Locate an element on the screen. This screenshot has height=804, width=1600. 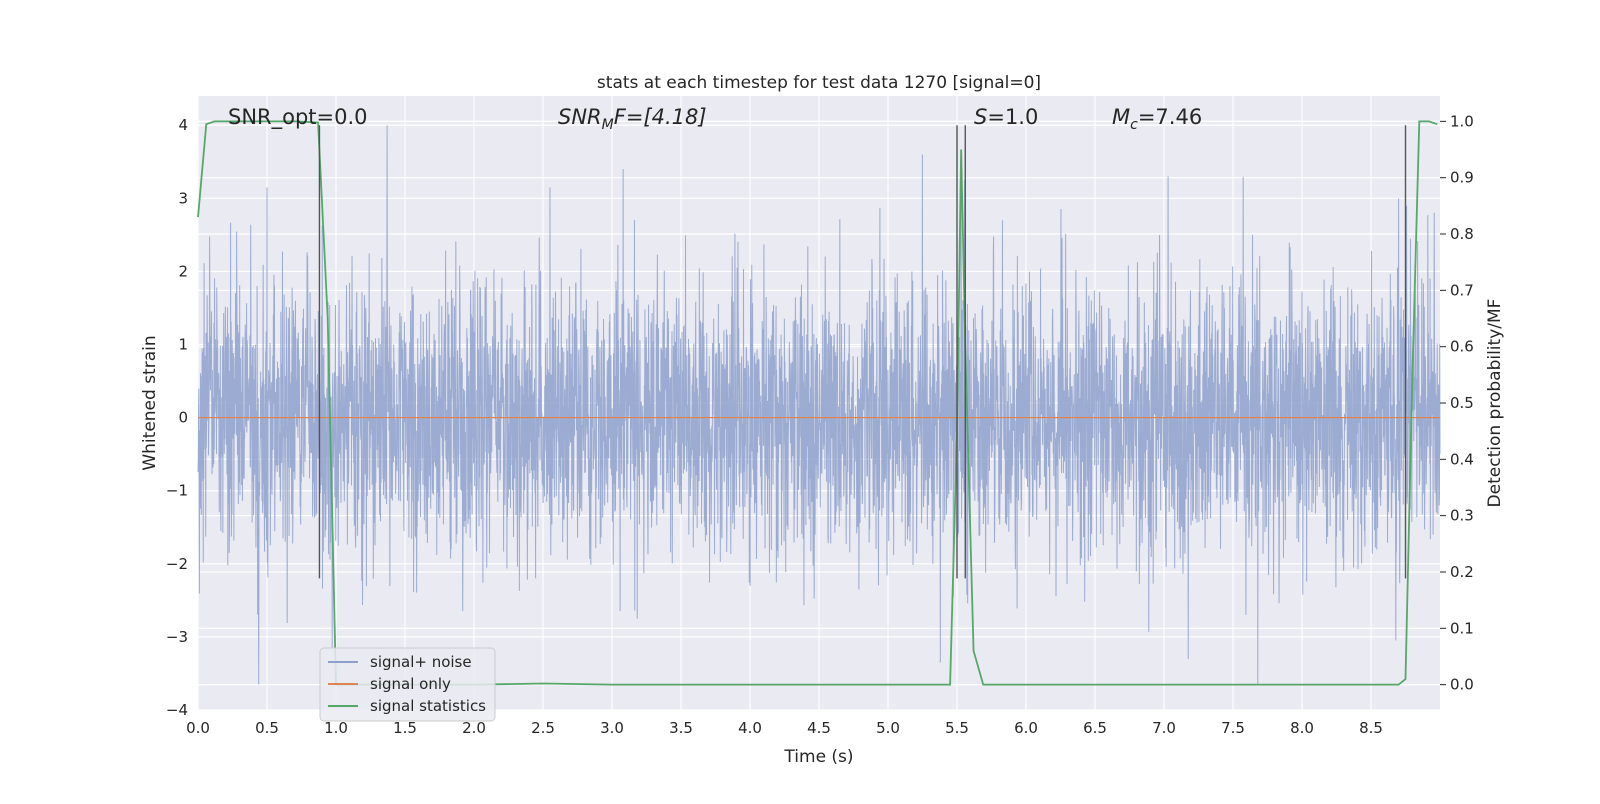
legend-box is located at coordinates (407, 684).